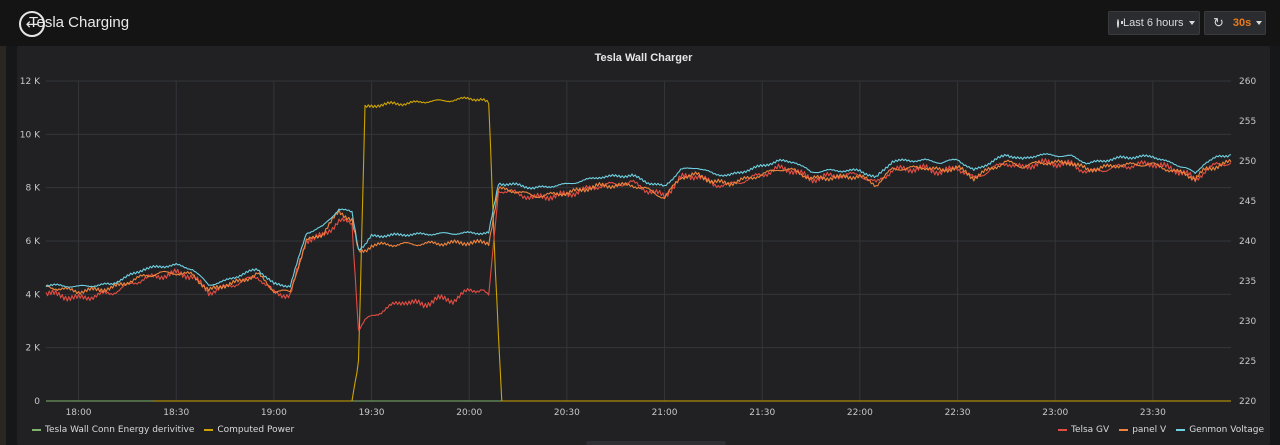 The image size is (1280, 445). What do you see at coordinates (37, 402) in the screenshot?
I see `y-left-tick-label: 0` at bounding box center [37, 402].